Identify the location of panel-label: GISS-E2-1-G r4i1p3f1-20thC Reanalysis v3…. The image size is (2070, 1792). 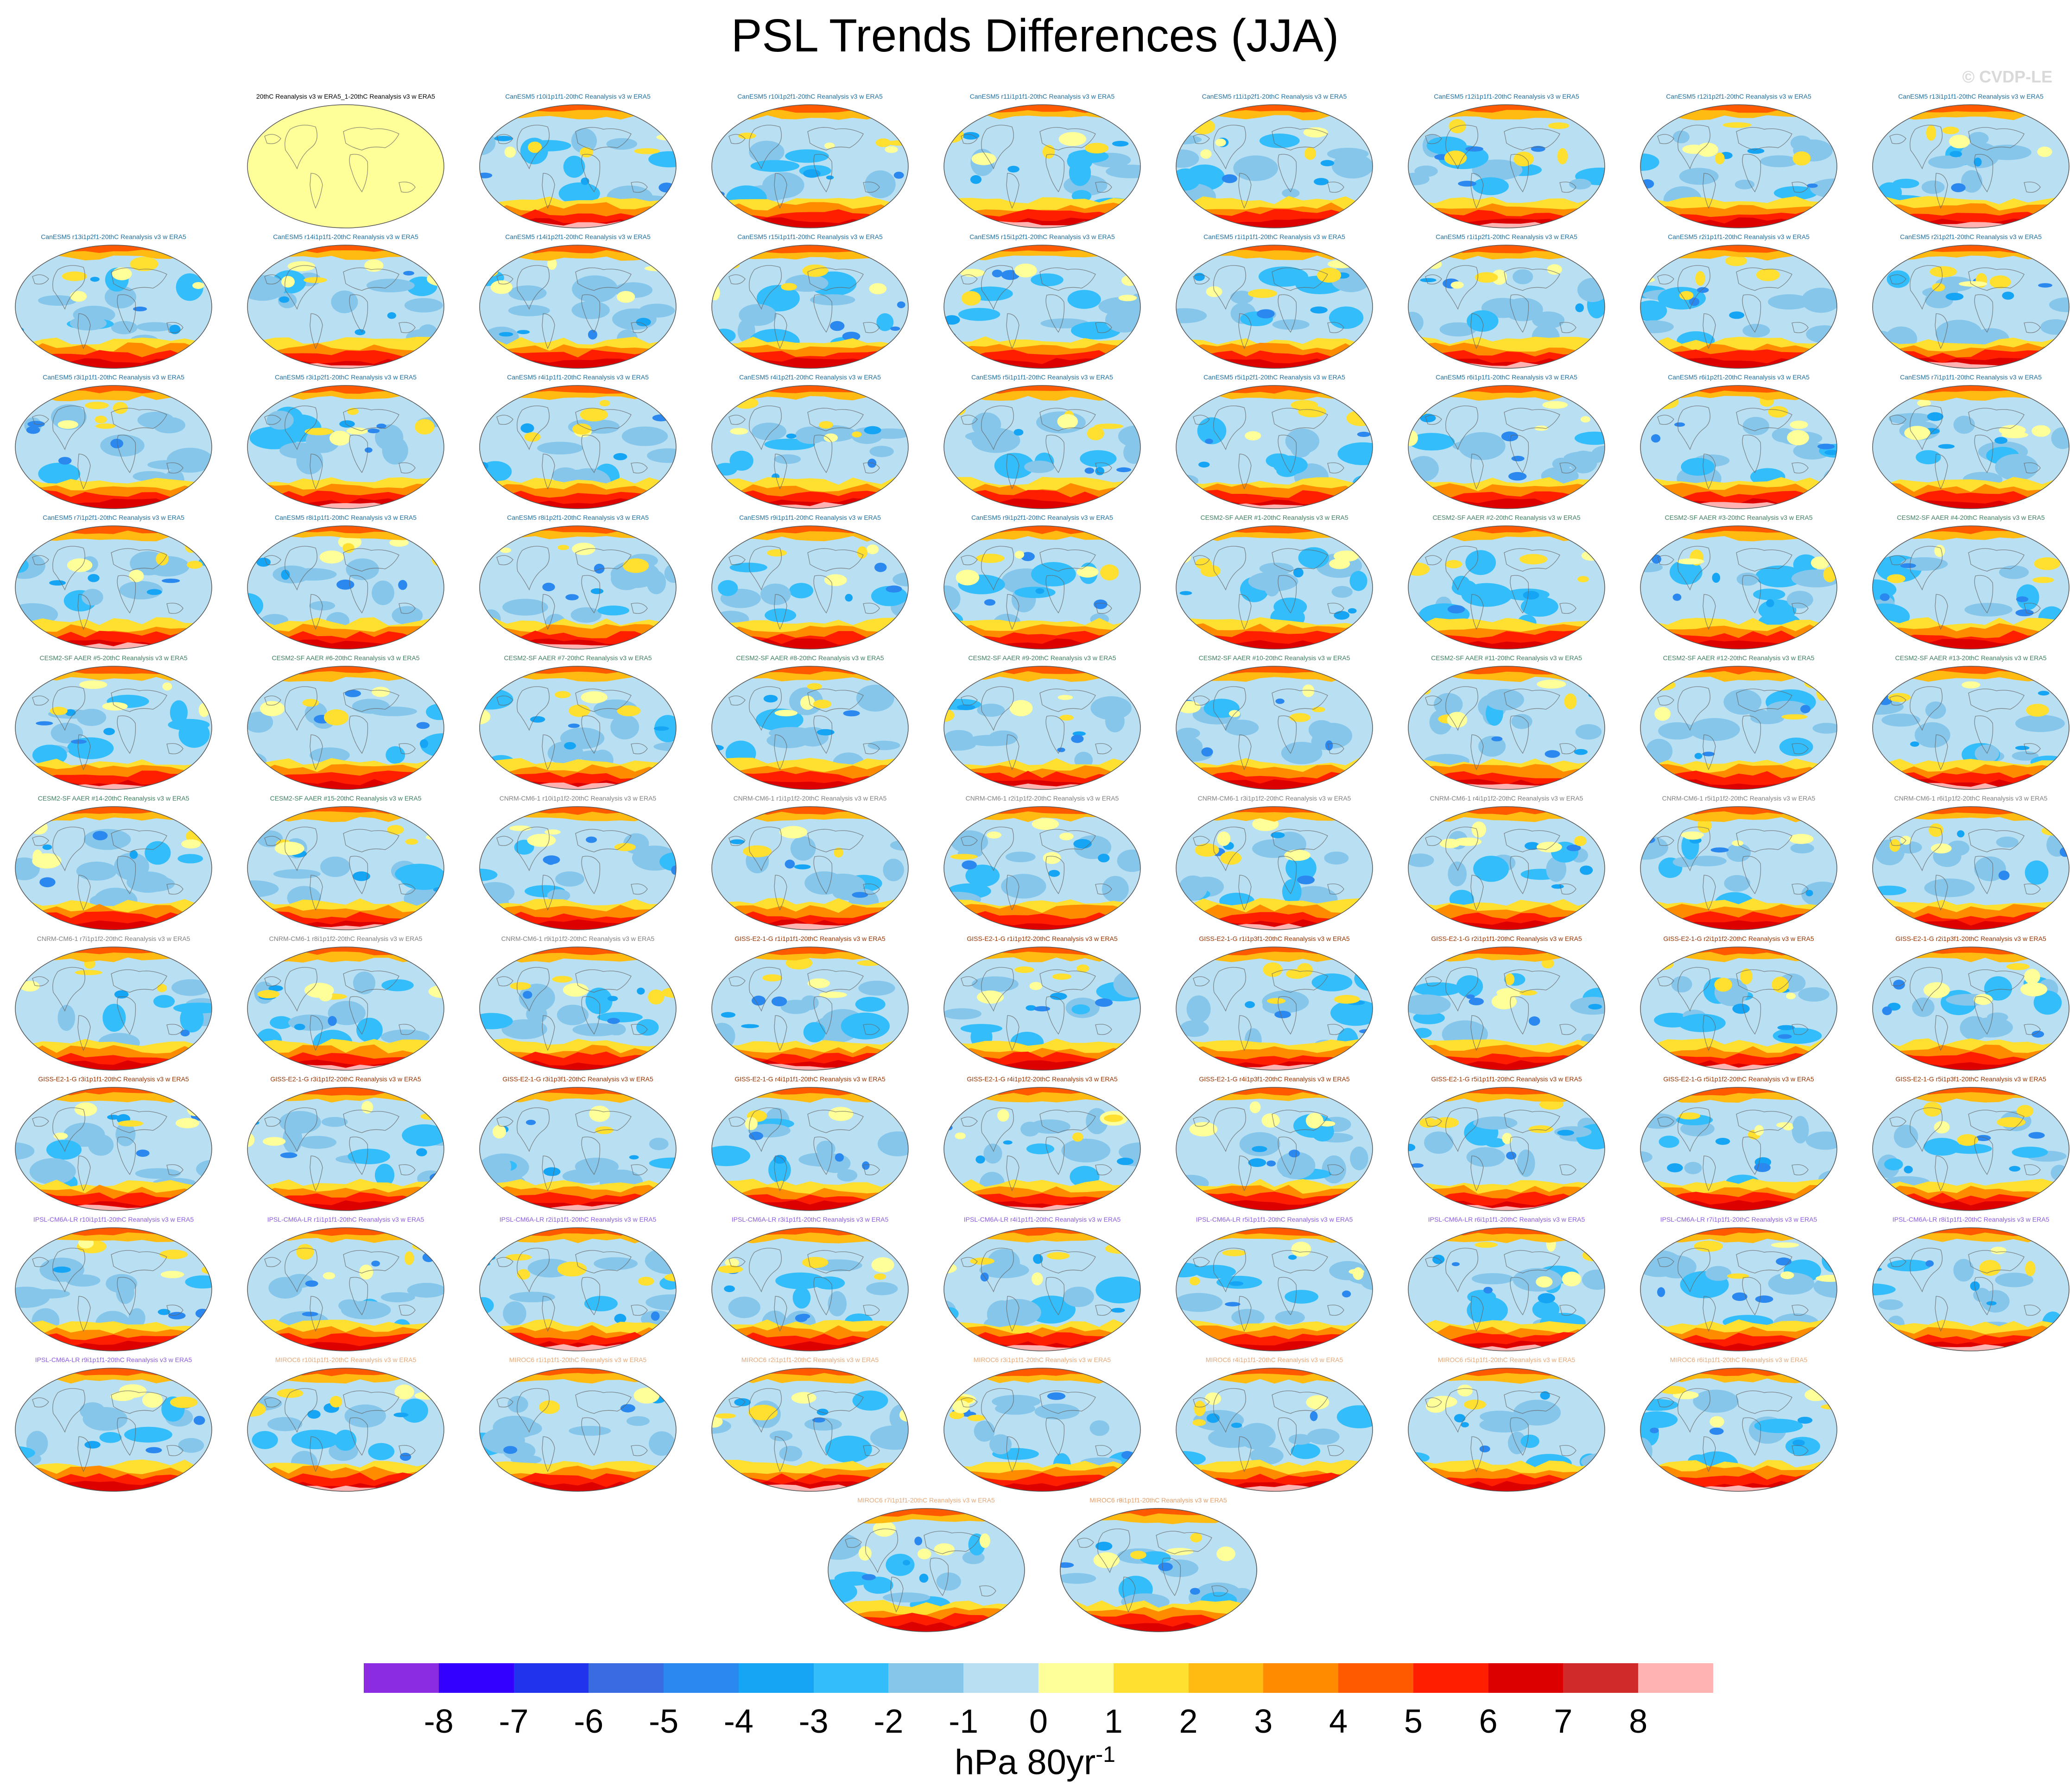
(1274, 1079).